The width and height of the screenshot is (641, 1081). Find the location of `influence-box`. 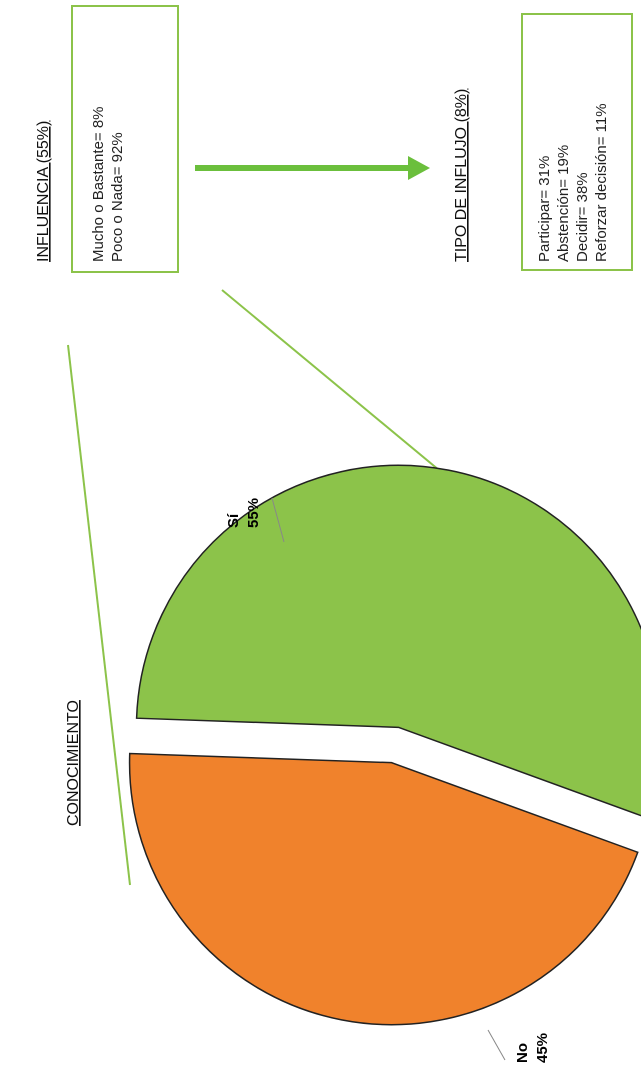

influence-box is located at coordinates (125, 139).